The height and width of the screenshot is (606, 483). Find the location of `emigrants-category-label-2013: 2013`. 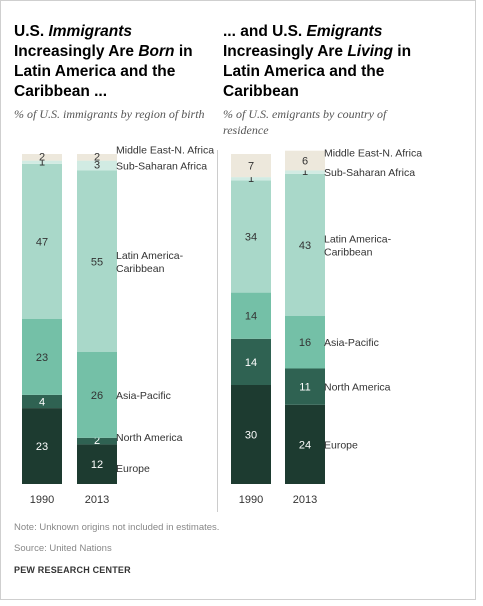

emigrants-category-label-2013: 2013 is located at coordinates (305, 500).